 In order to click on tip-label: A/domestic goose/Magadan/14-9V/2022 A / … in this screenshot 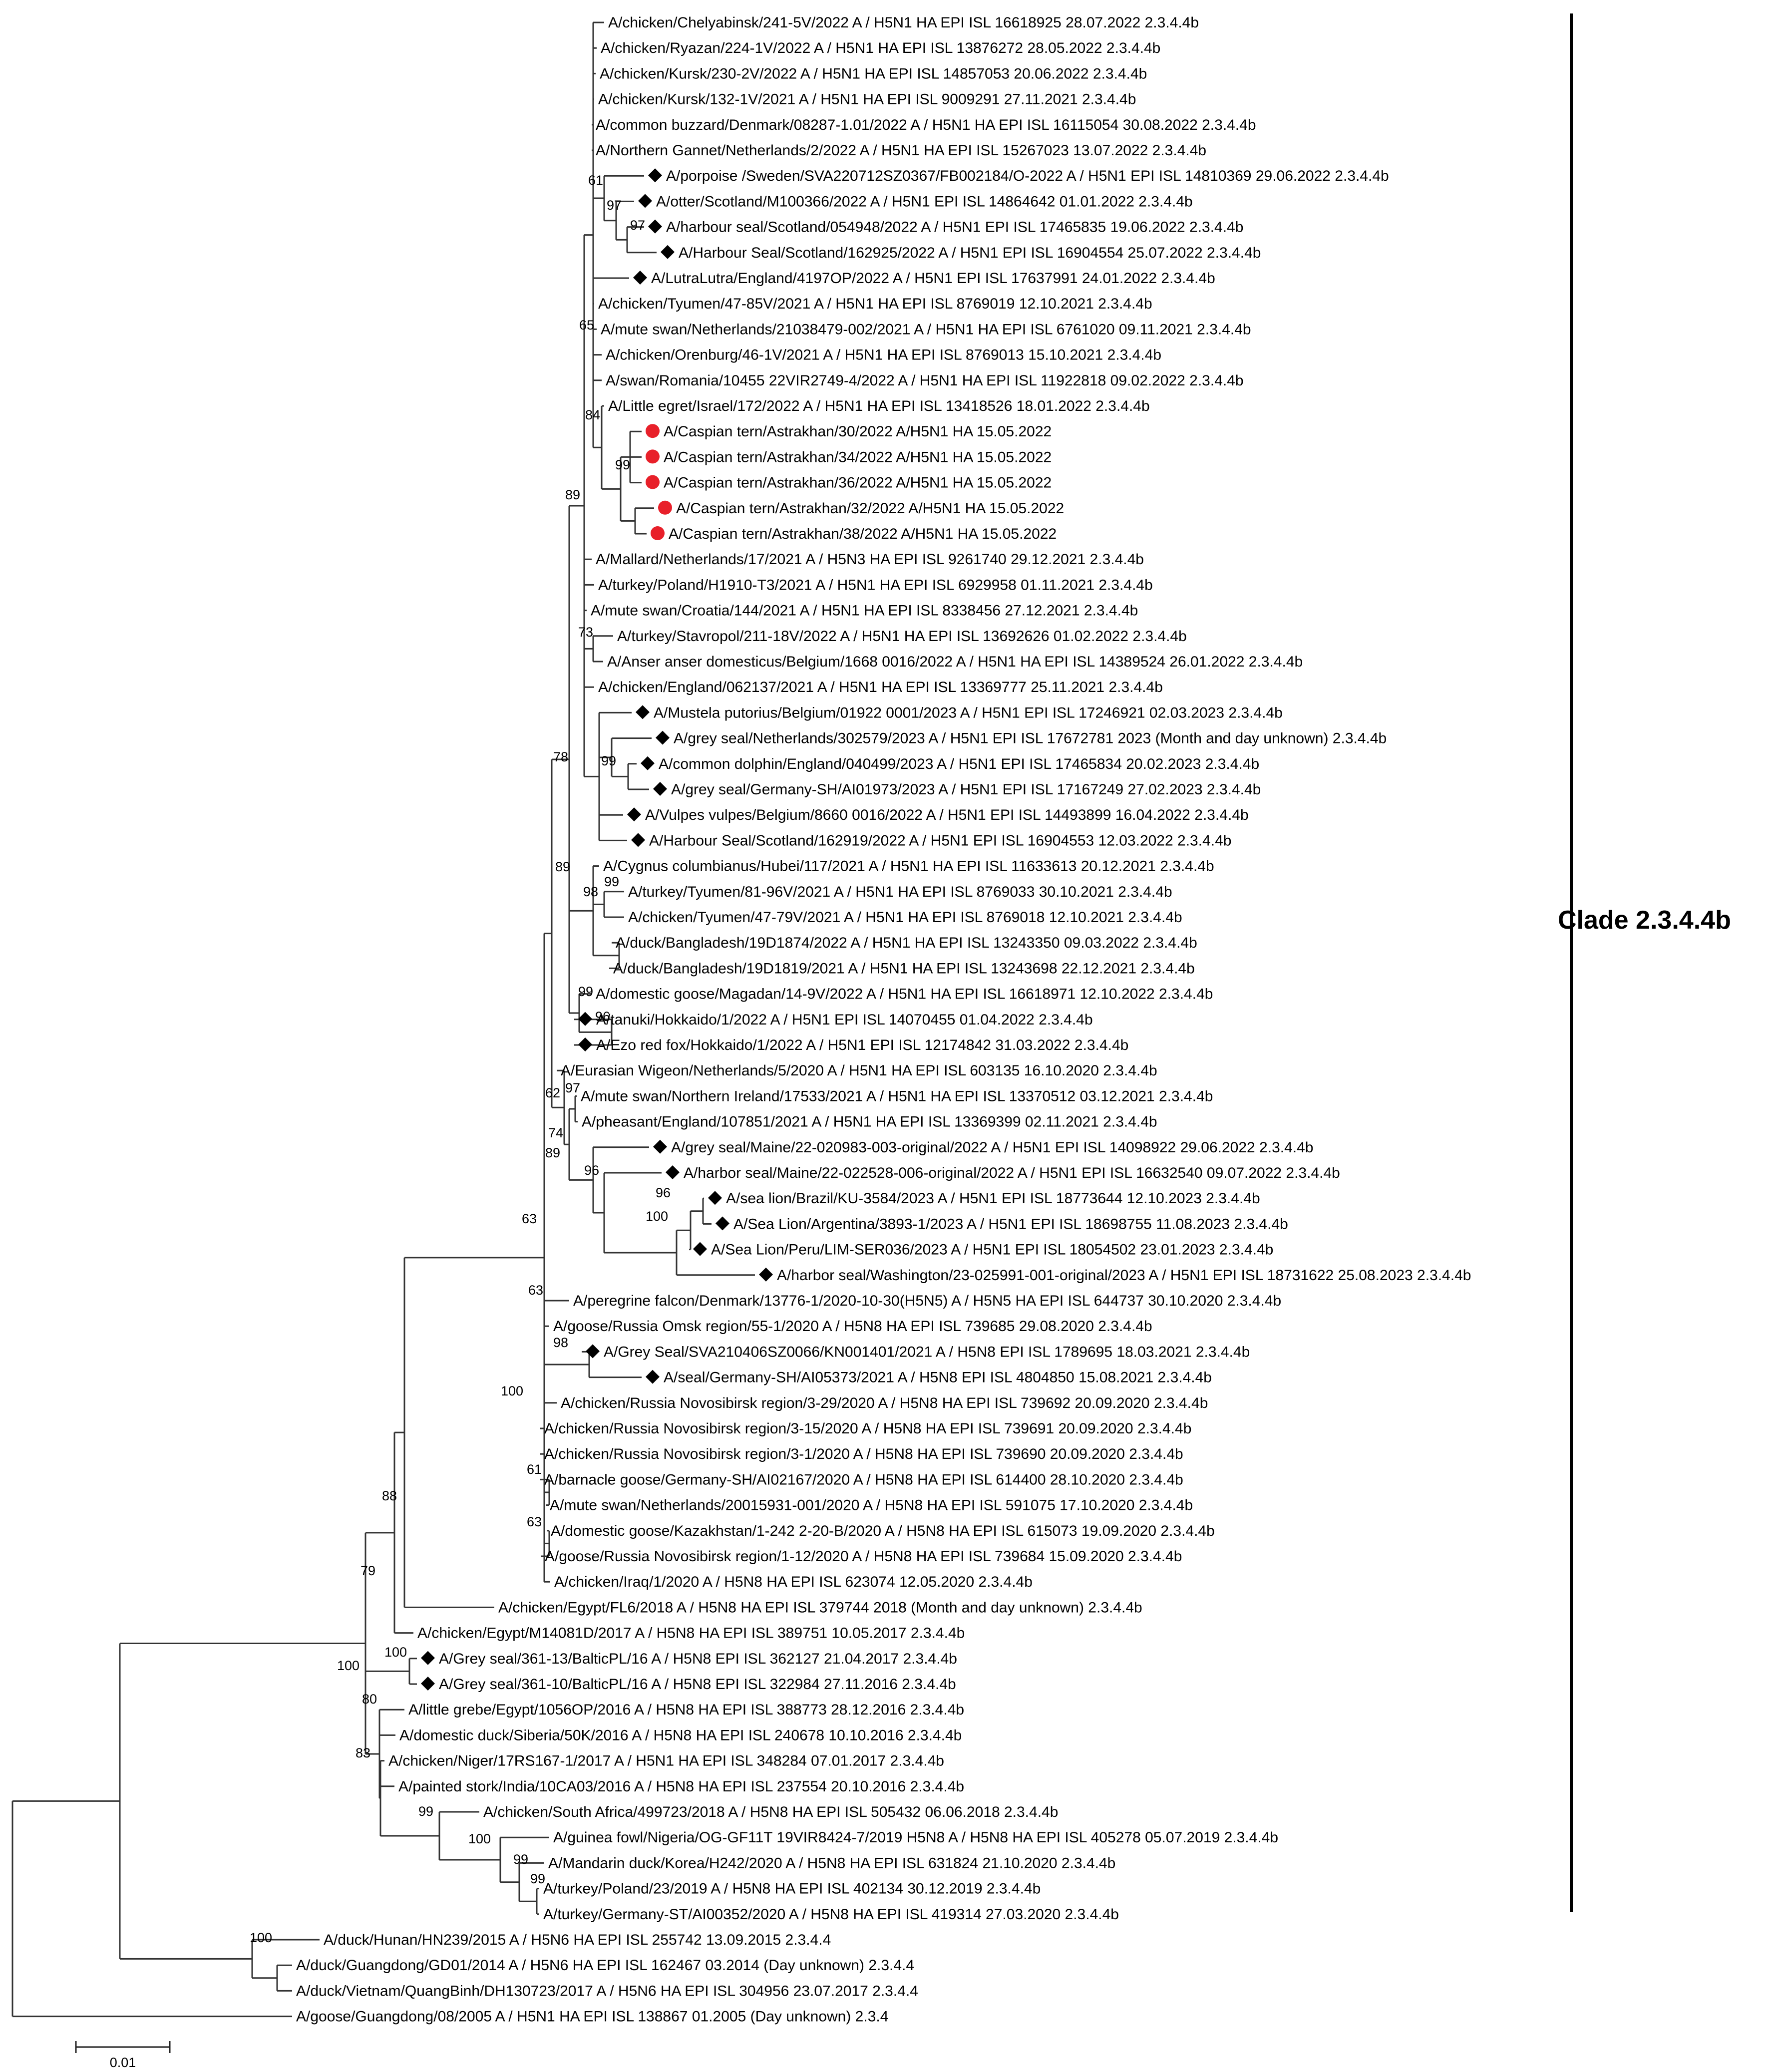, I will do `click(904, 995)`.